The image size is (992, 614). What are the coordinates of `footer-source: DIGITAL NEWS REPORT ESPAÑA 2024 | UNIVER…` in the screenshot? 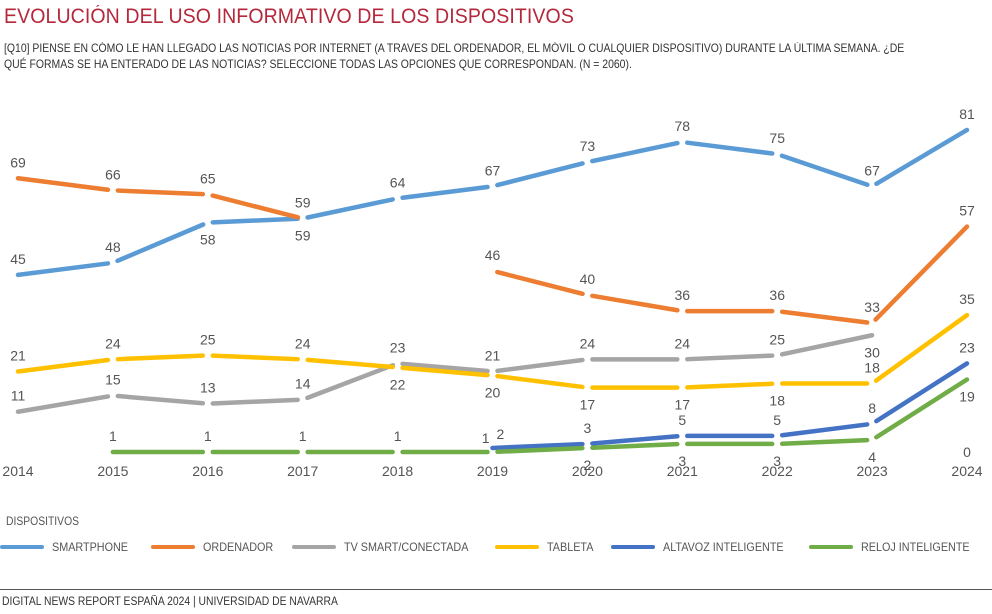 It's located at (170, 602).